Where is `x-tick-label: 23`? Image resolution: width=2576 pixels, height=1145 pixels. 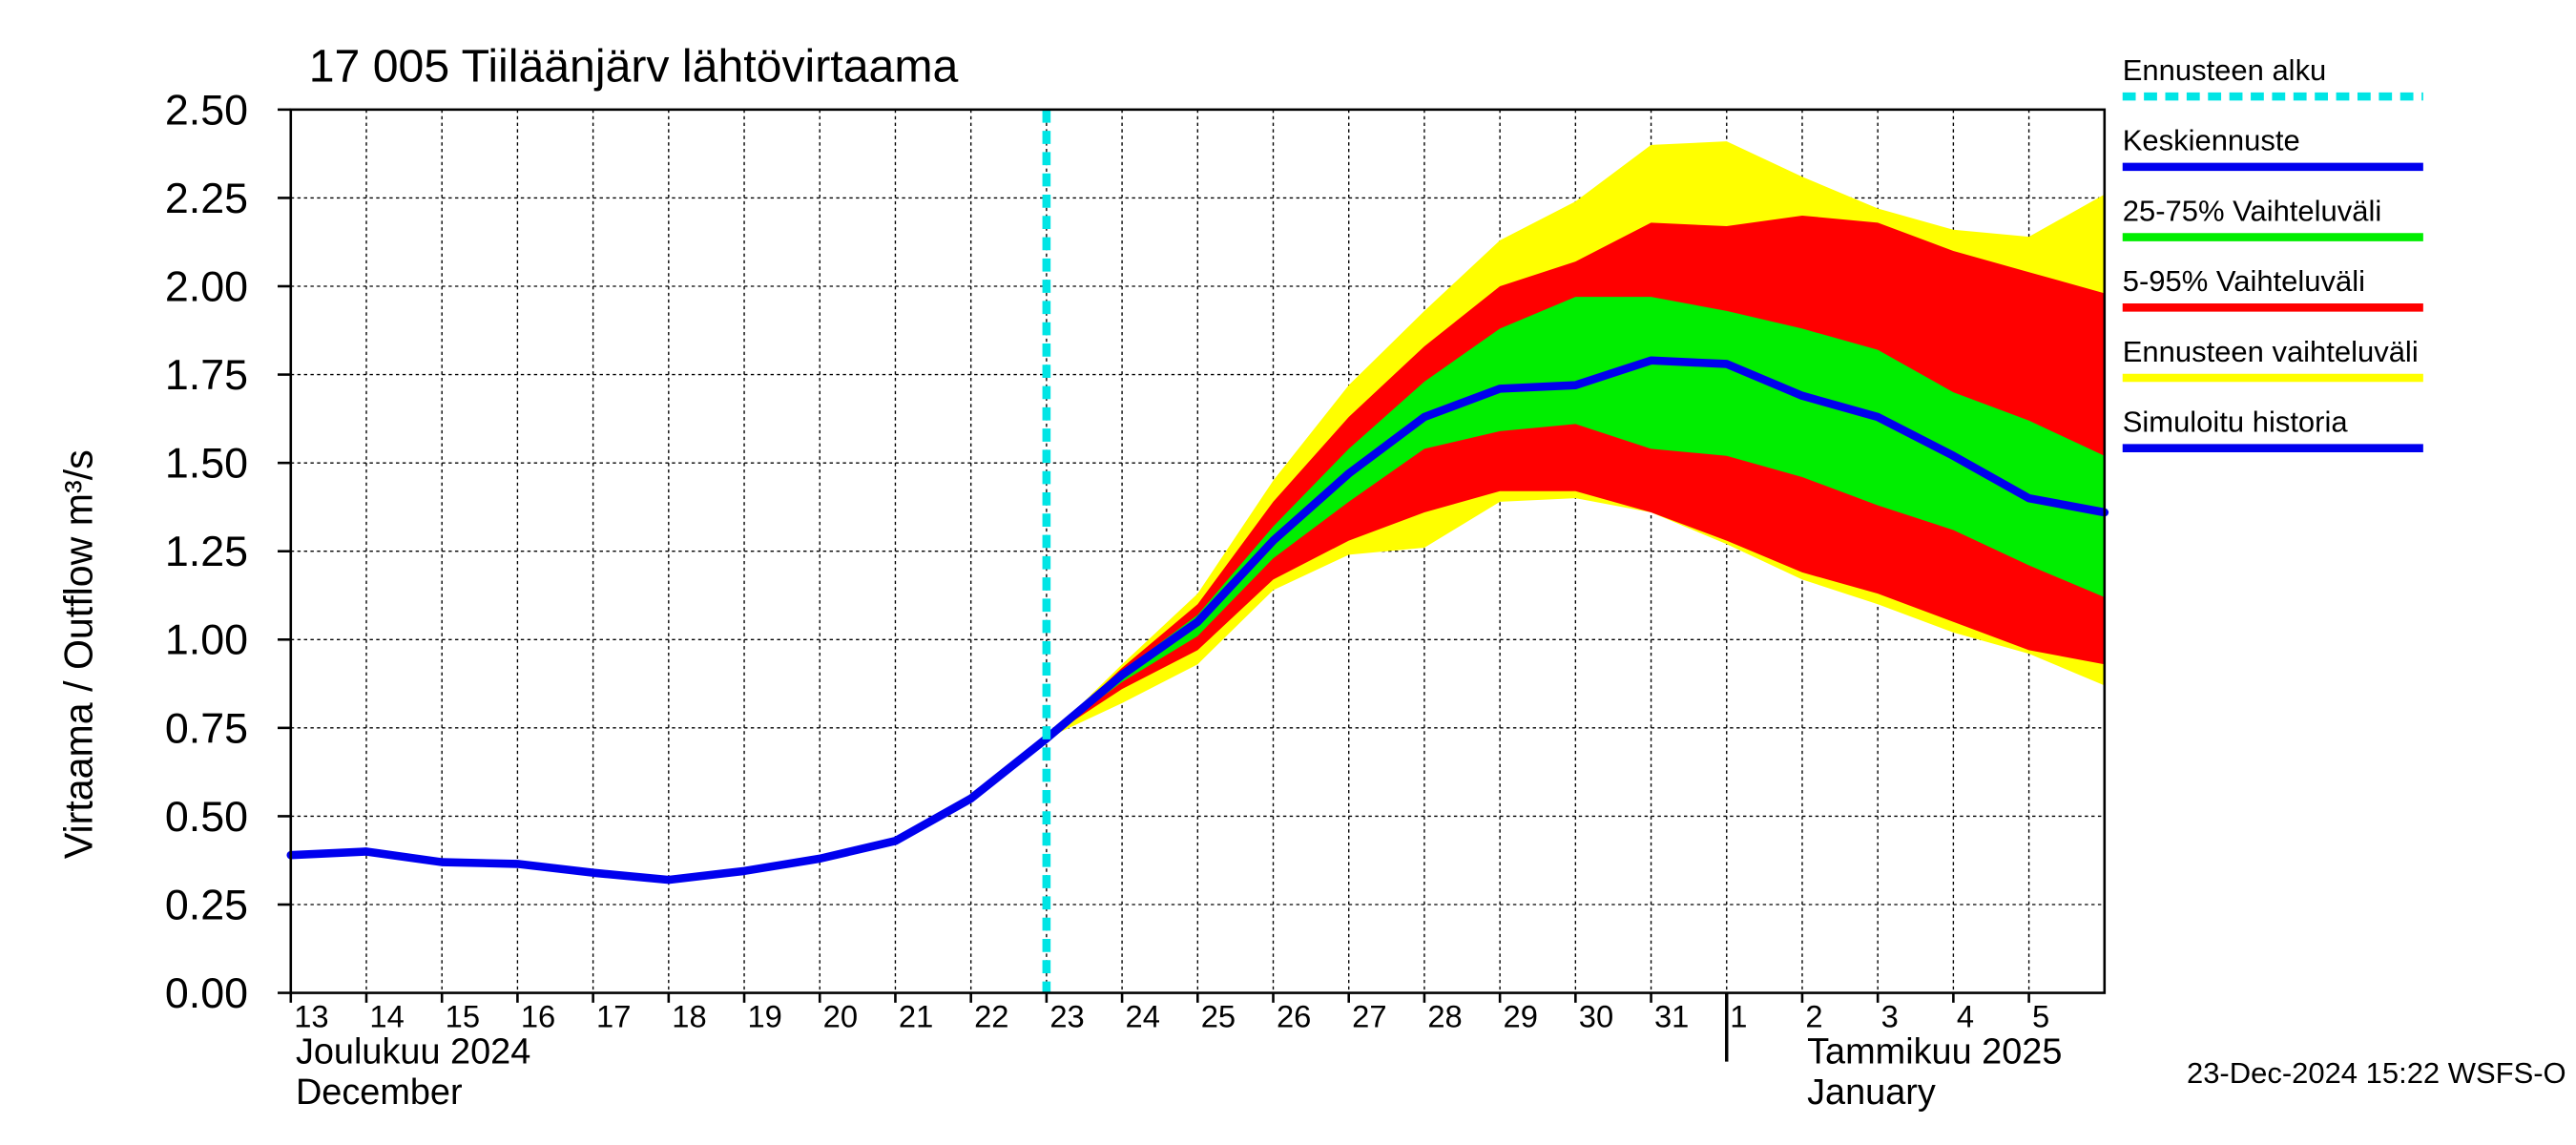 x-tick-label: 23 is located at coordinates (1066, 1017).